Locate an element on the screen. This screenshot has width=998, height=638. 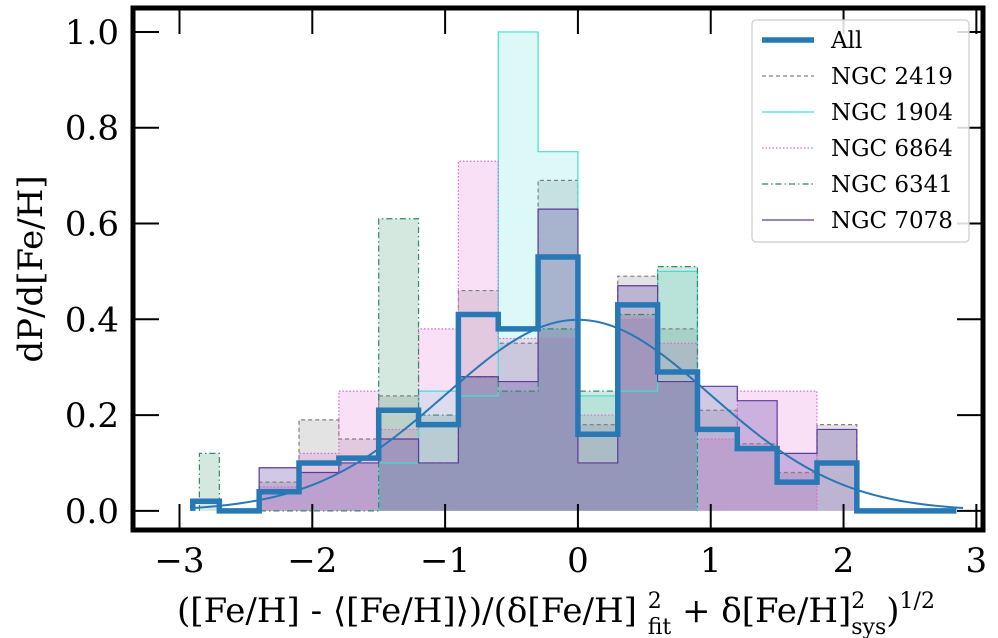
y-tick-label: 0.8 is located at coordinates (92, 129).